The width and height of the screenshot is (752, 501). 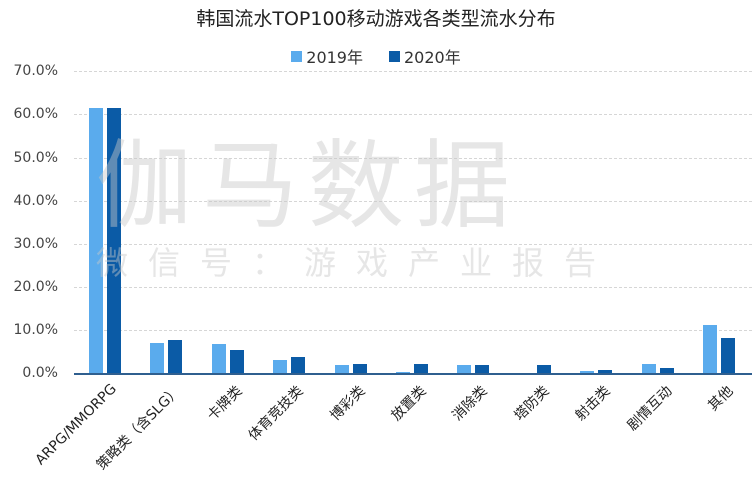 I want to click on legend-label-2019: 2019年, so click(x=334, y=57).